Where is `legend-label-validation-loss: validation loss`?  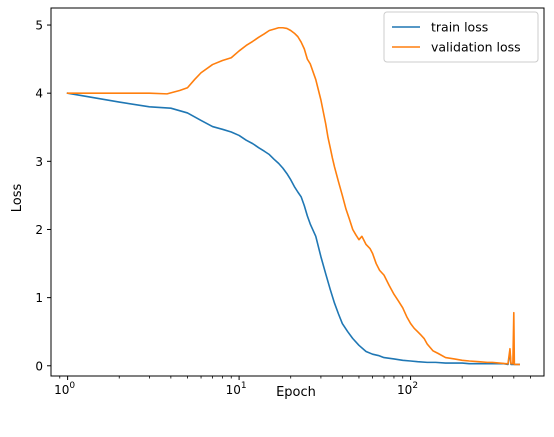
legend-label-validation-loss: validation loss is located at coordinates (476, 47).